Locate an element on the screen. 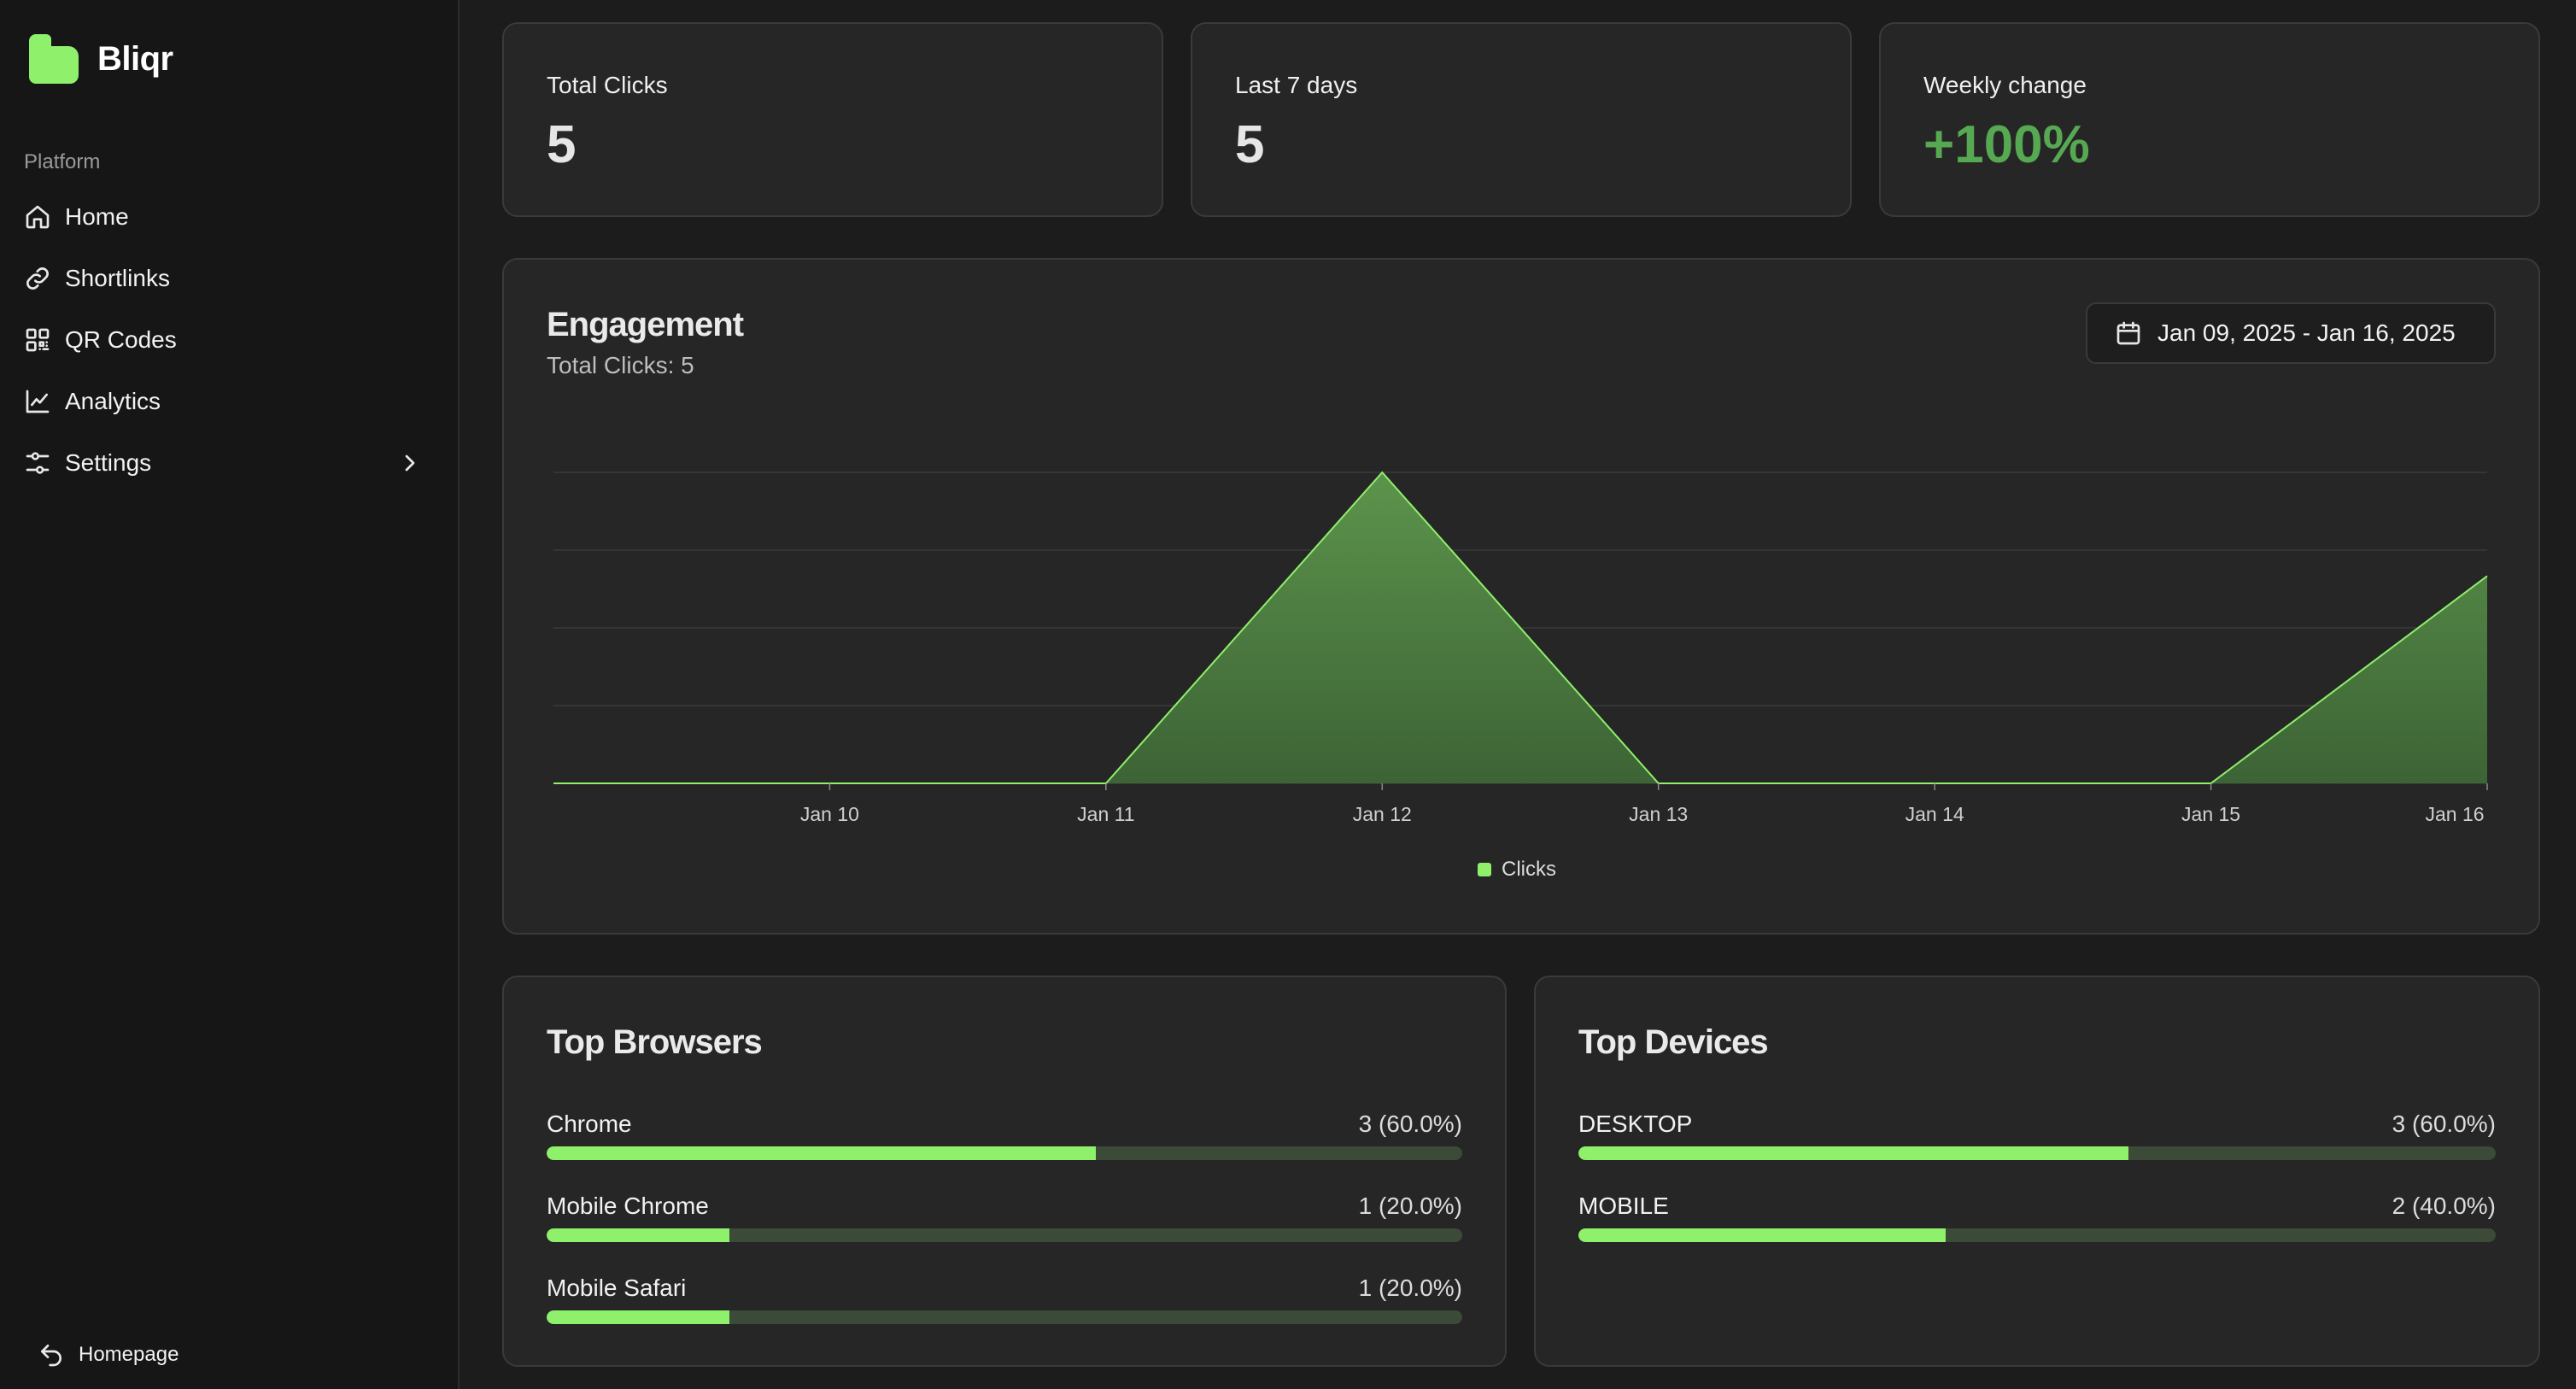  sidebar-item-label: Settings is located at coordinates (108, 462).